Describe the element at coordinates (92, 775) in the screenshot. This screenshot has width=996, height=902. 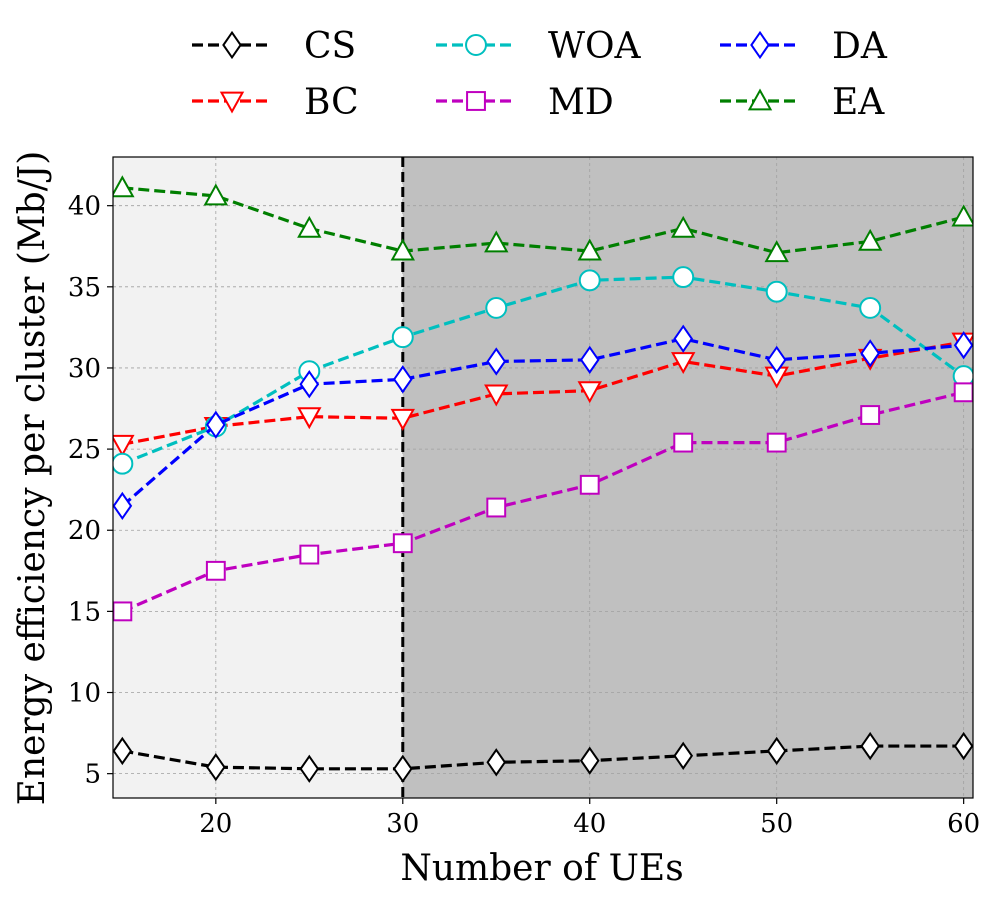
I see `y-tick-label: 5` at that location.